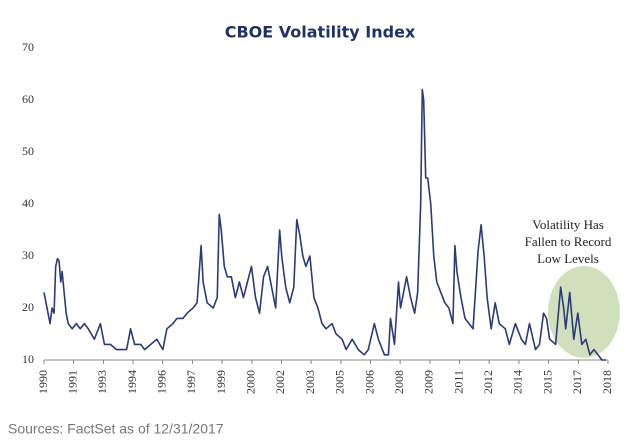  I want to click on y-tick-label: 50, so click(28, 151).